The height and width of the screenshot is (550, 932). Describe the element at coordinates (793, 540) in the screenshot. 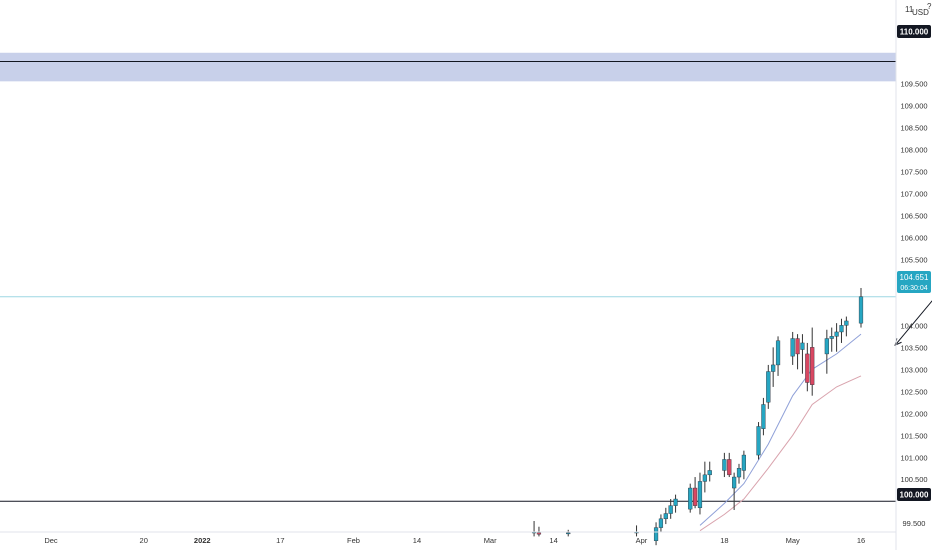

I see `time-tick-label: May` at that location.